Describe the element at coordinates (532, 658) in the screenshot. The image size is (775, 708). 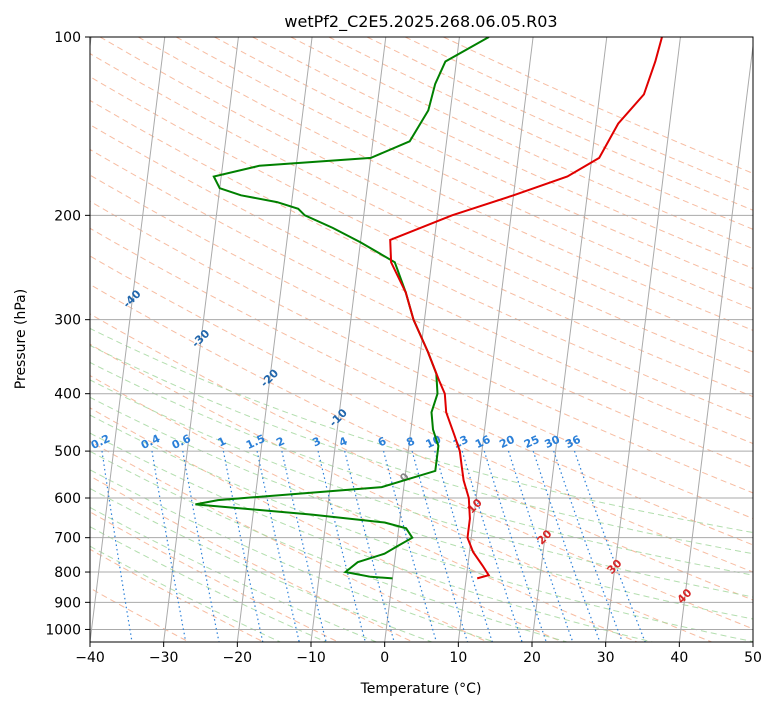
I see `x-tick-label: 20` at that location.